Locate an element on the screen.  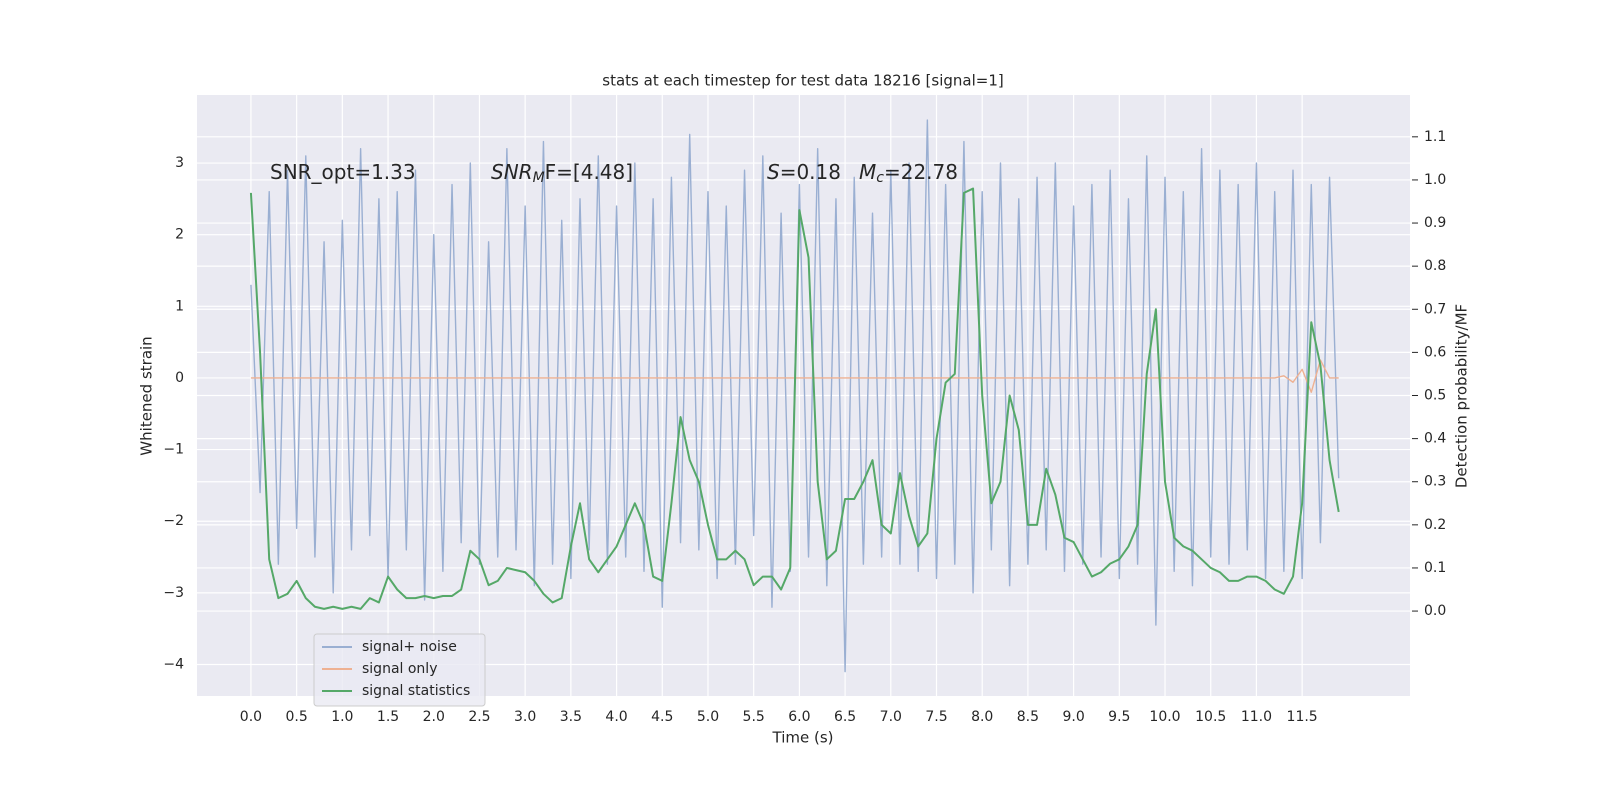
annotation: S=0.18 is located at coordinates (804, 172).